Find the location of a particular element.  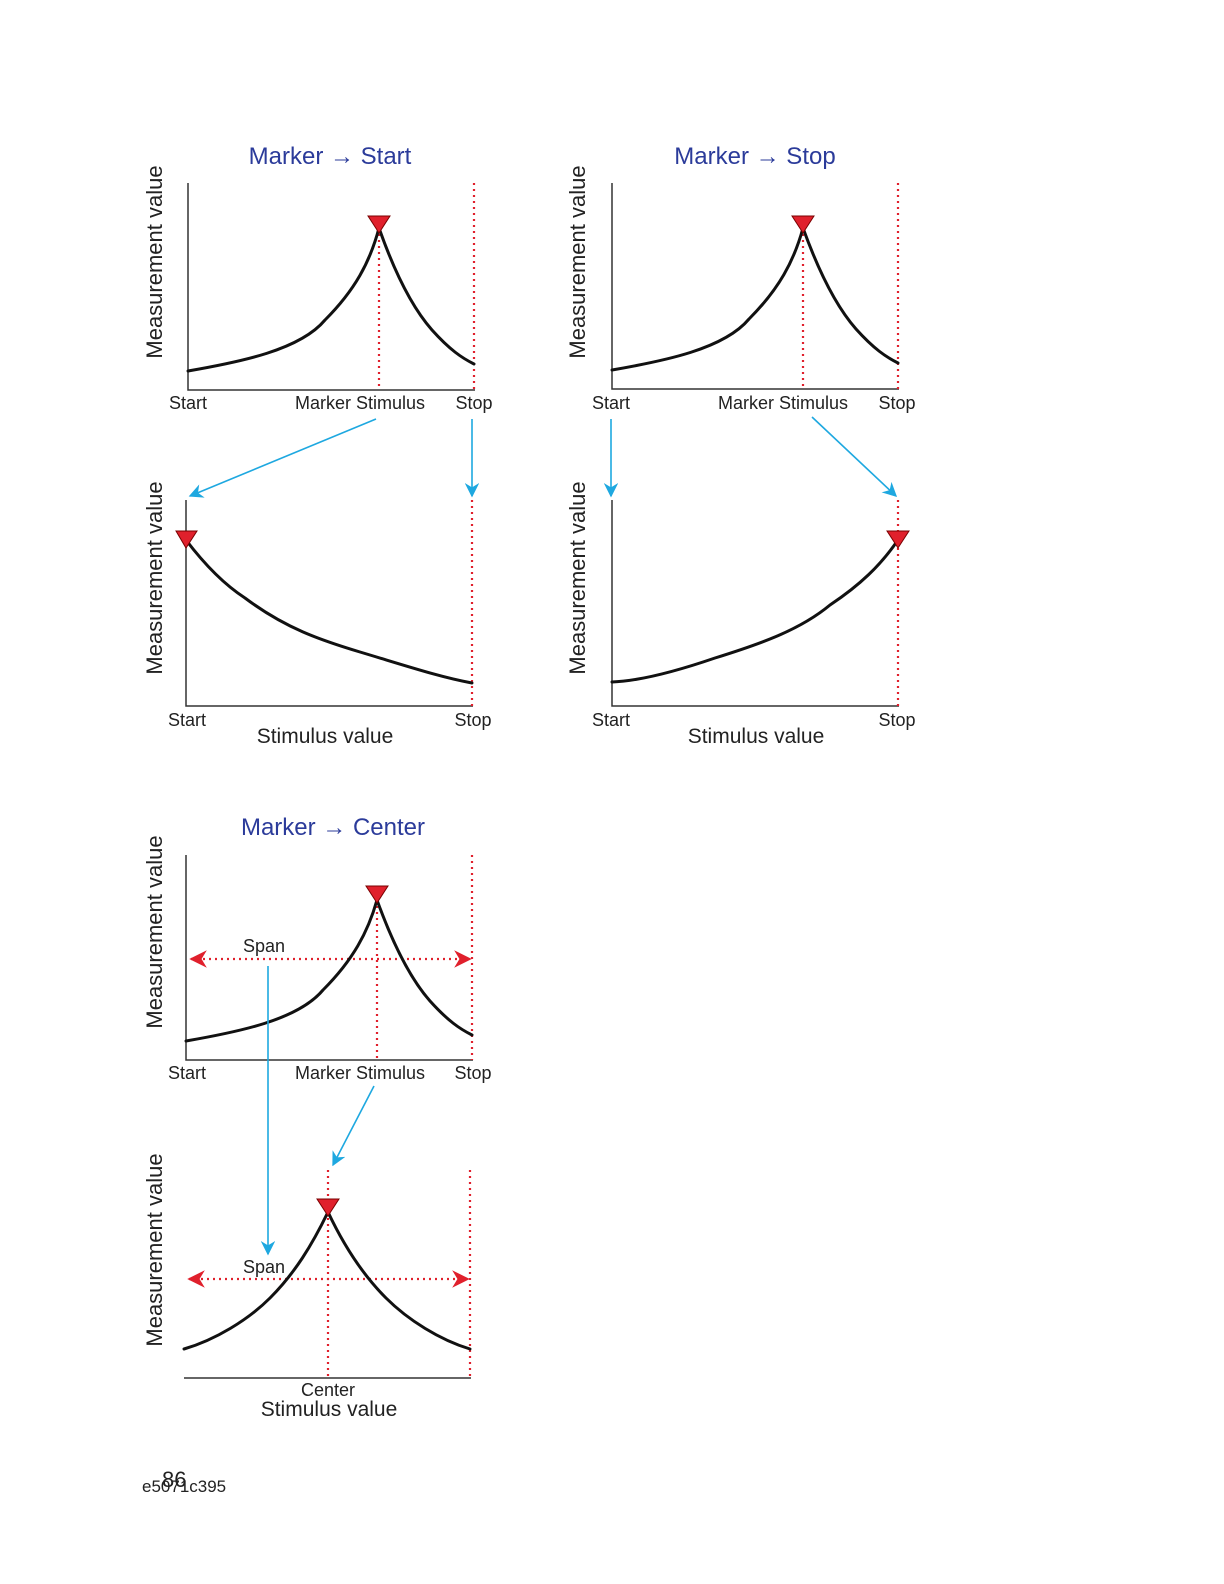

document-code: e5071c395 is located at coordinates (184, 1486).